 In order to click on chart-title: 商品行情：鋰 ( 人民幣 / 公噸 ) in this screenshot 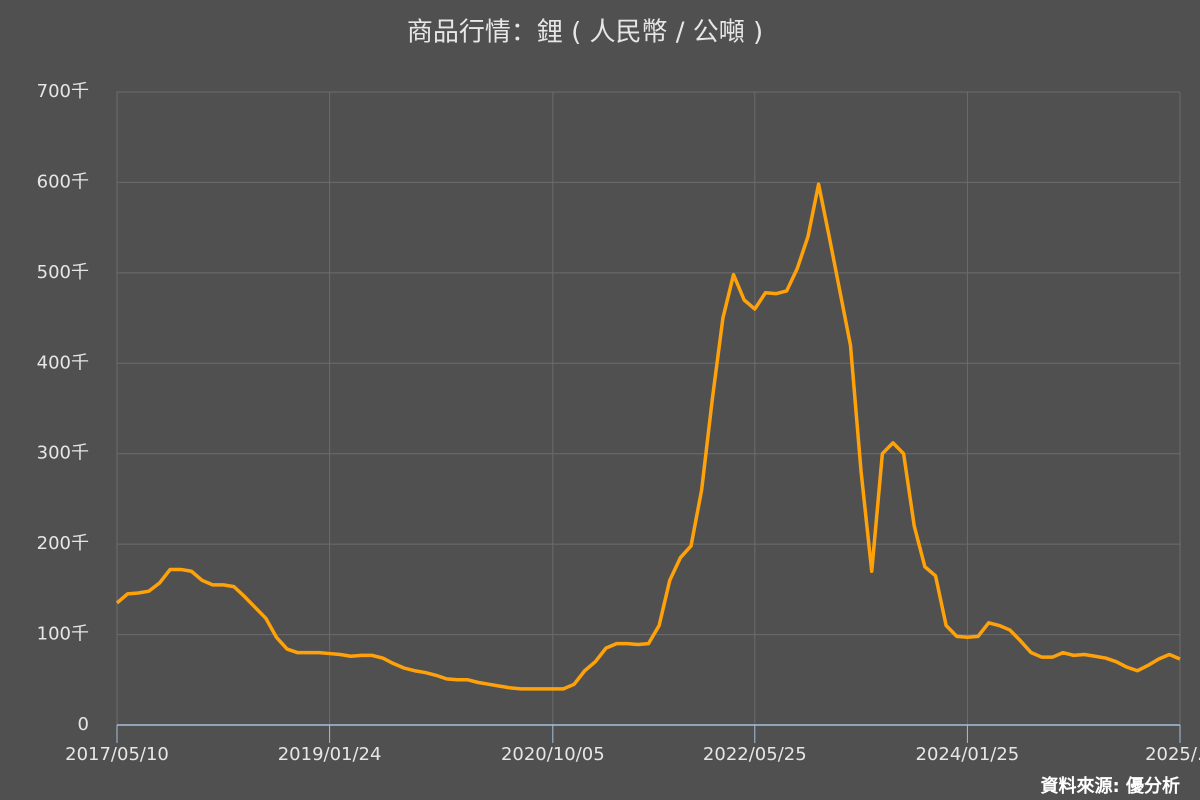, I will do `click(585, 33)`.